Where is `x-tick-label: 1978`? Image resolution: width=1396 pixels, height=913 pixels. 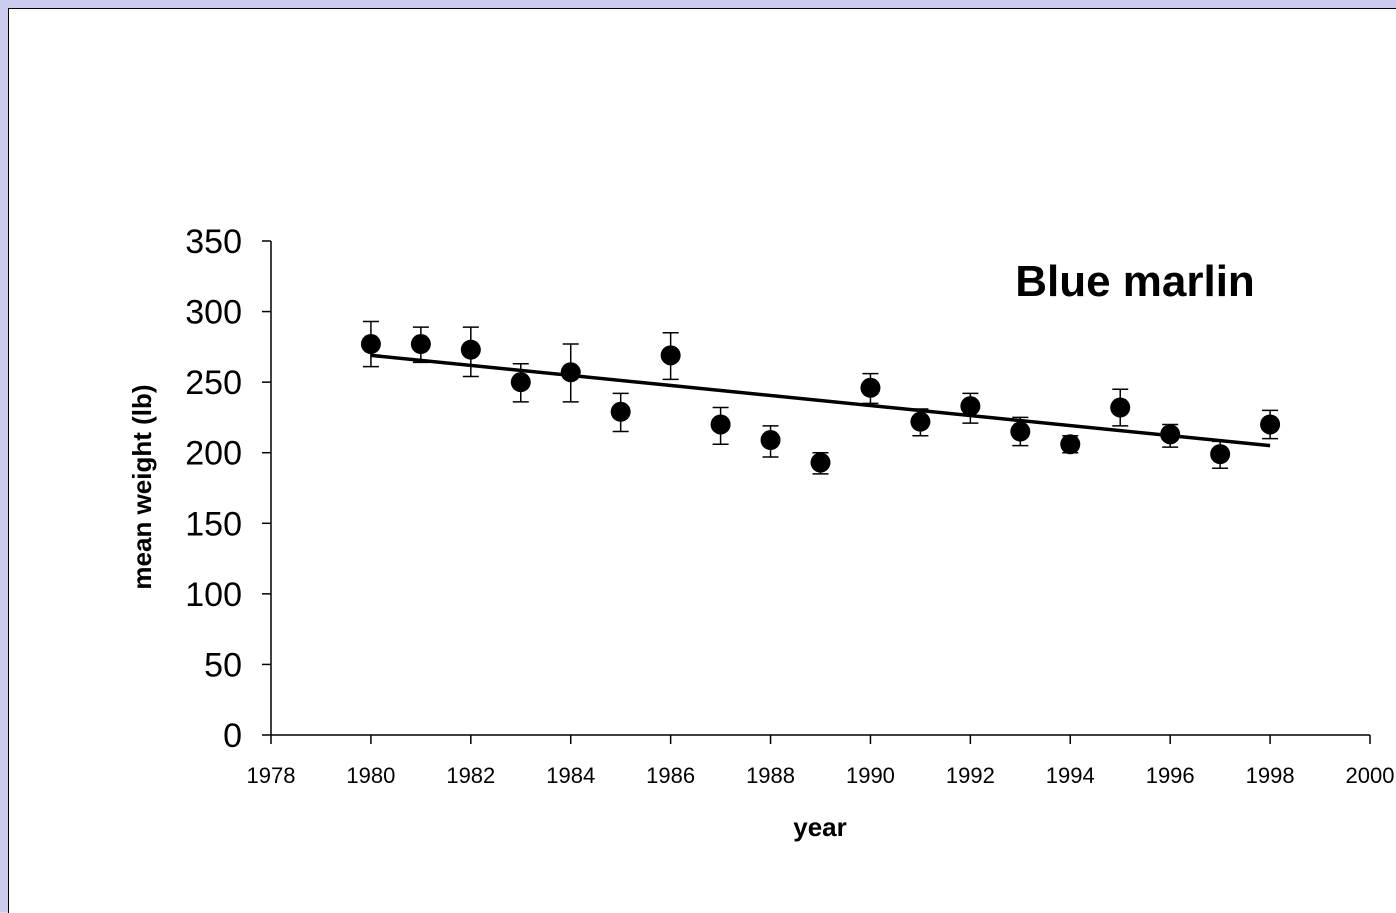 x-tick-label: 1978 is located at coordinates (271, 775).